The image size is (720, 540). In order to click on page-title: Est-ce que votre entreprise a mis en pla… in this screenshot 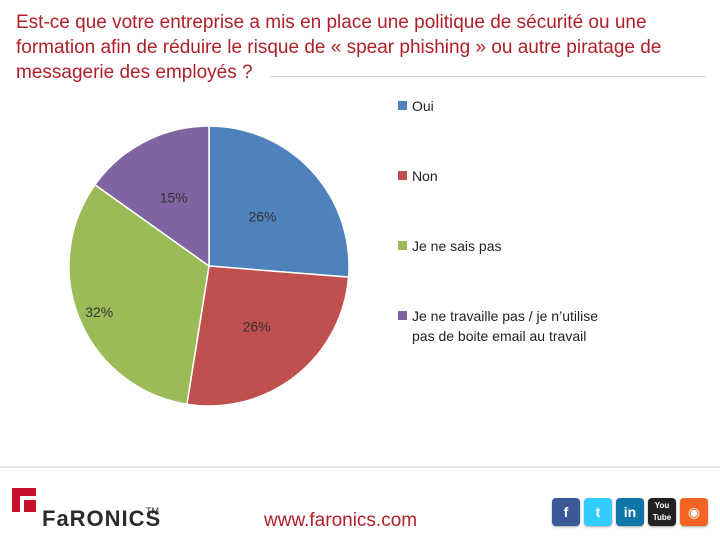, I will do `click(339, 47)`.